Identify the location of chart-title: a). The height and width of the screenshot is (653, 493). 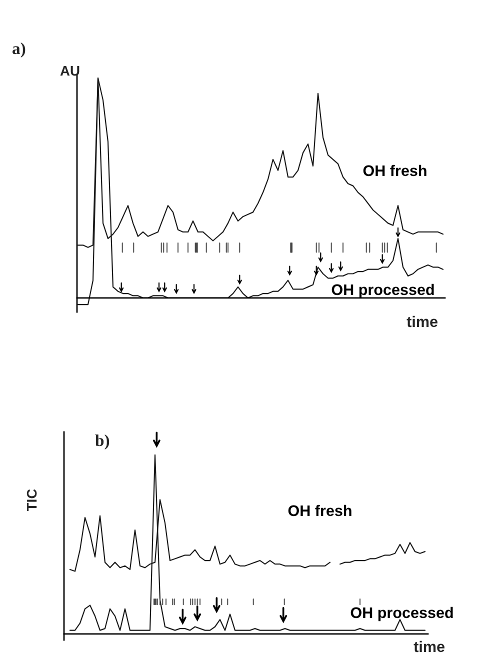
(19, 50).